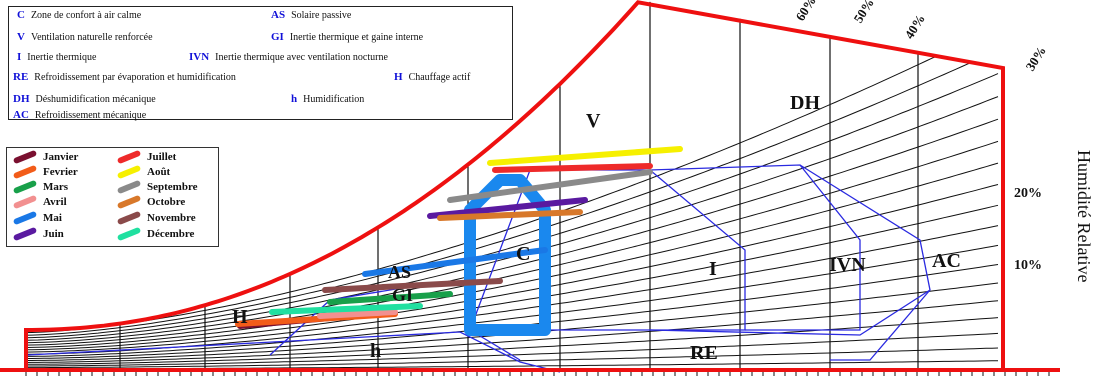 Image resolution: width=1119 pixels, height=378 pixels. What do you see at coordinates (946, 261) in the screenshot?
I see `zone-label-AC: AC` at bounding box center [946, 261].